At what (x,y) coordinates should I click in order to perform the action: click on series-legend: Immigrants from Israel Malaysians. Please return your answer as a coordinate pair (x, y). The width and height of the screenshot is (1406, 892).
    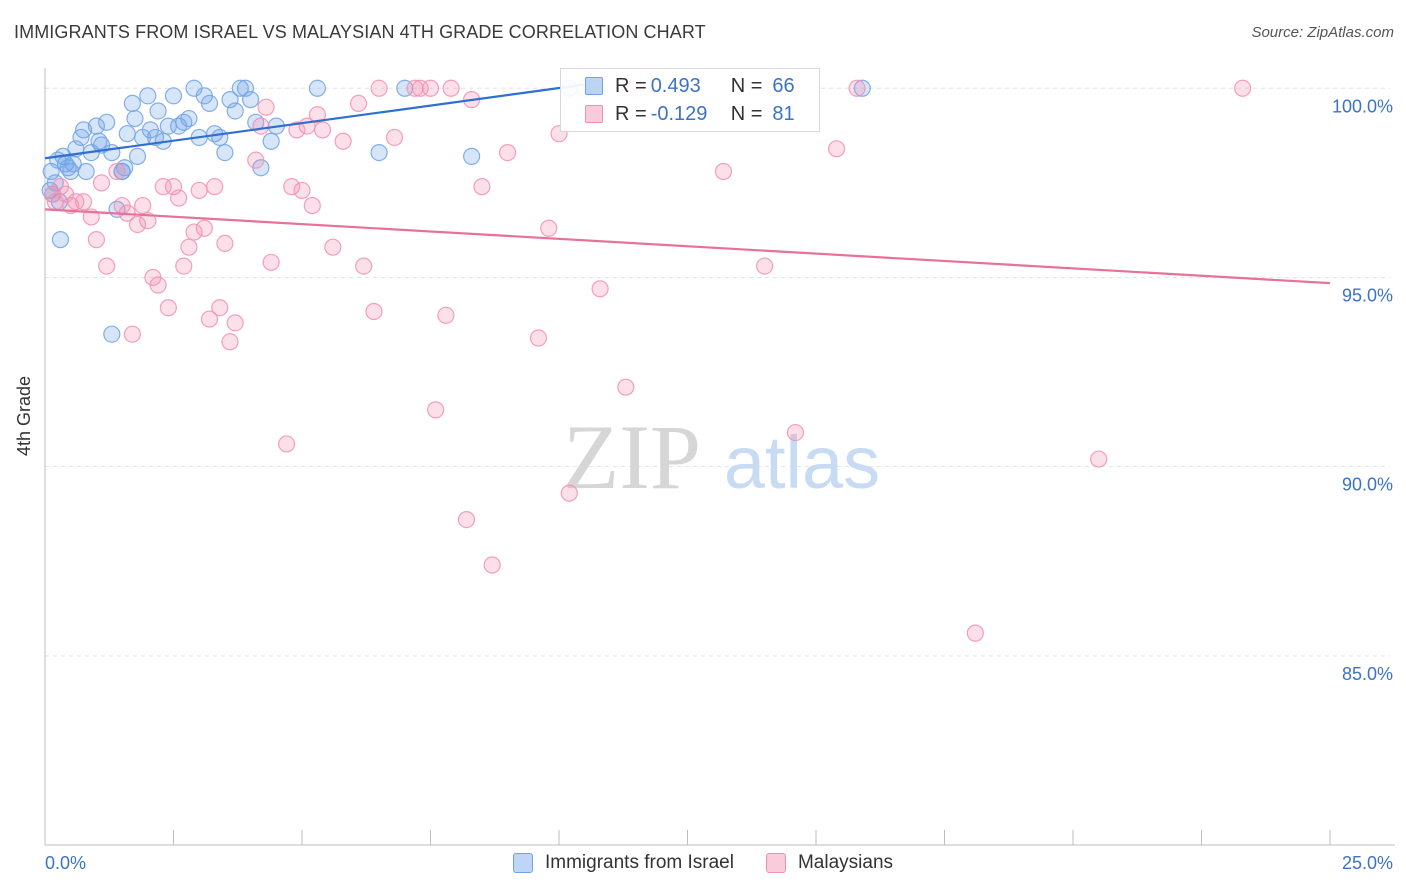
    Looking at the image, I should click on (703, 863).